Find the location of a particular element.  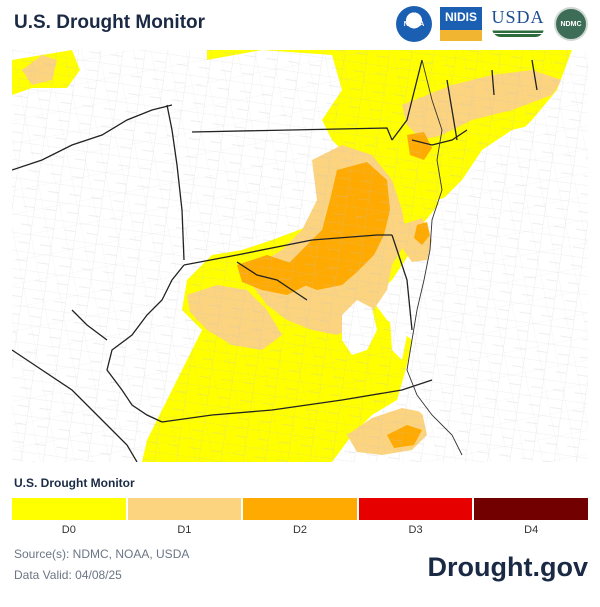

legend-bar is located at coordinates (300, 509).